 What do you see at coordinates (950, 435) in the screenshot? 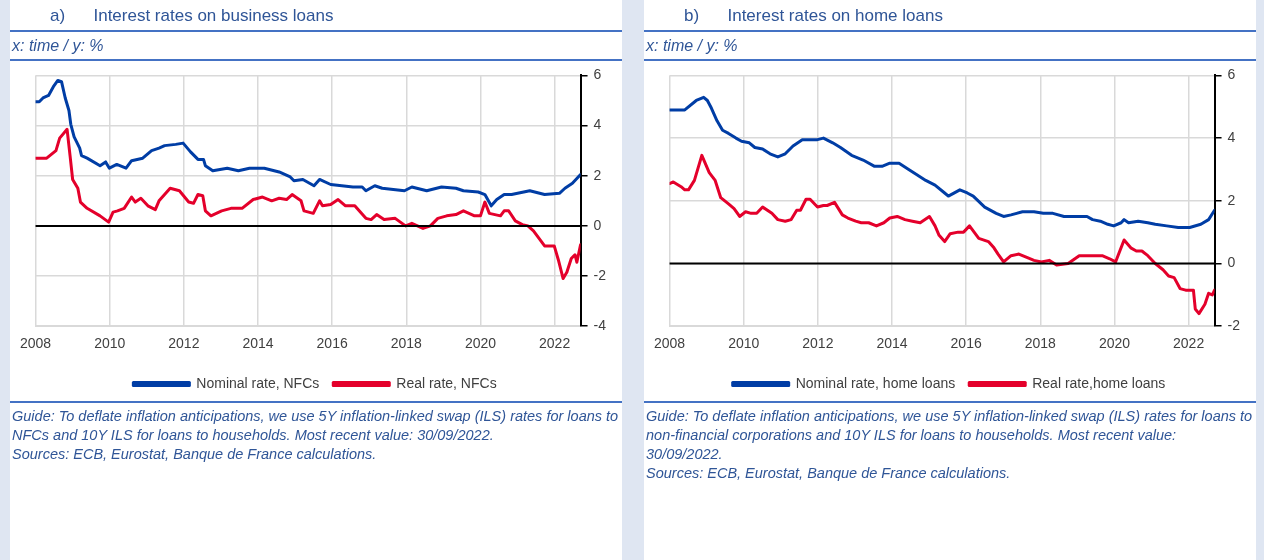
I see `text: Guide: To deflate inflation anticipations, we use 5Y inflation-linked swap (ILS) rates for loans to non-financial corporations and 10Y ILS for loans to households. Most recent value: 30/09/2022.` at bounding box center [950, 435].